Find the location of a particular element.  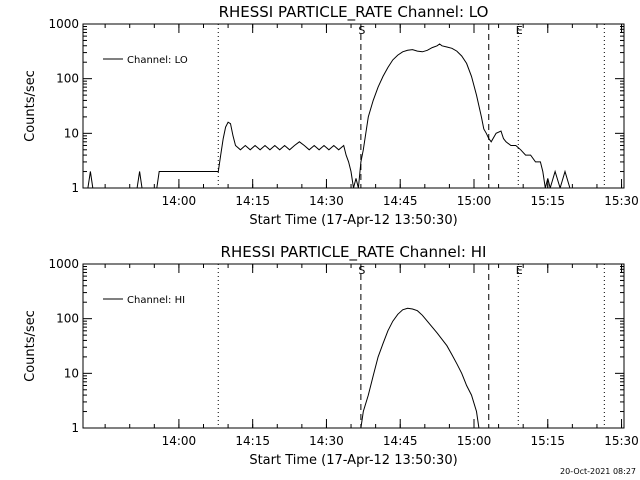

chart-title: RHESSI PARTICLE_RATE Channel: LO is located at coordinates (354, 12).